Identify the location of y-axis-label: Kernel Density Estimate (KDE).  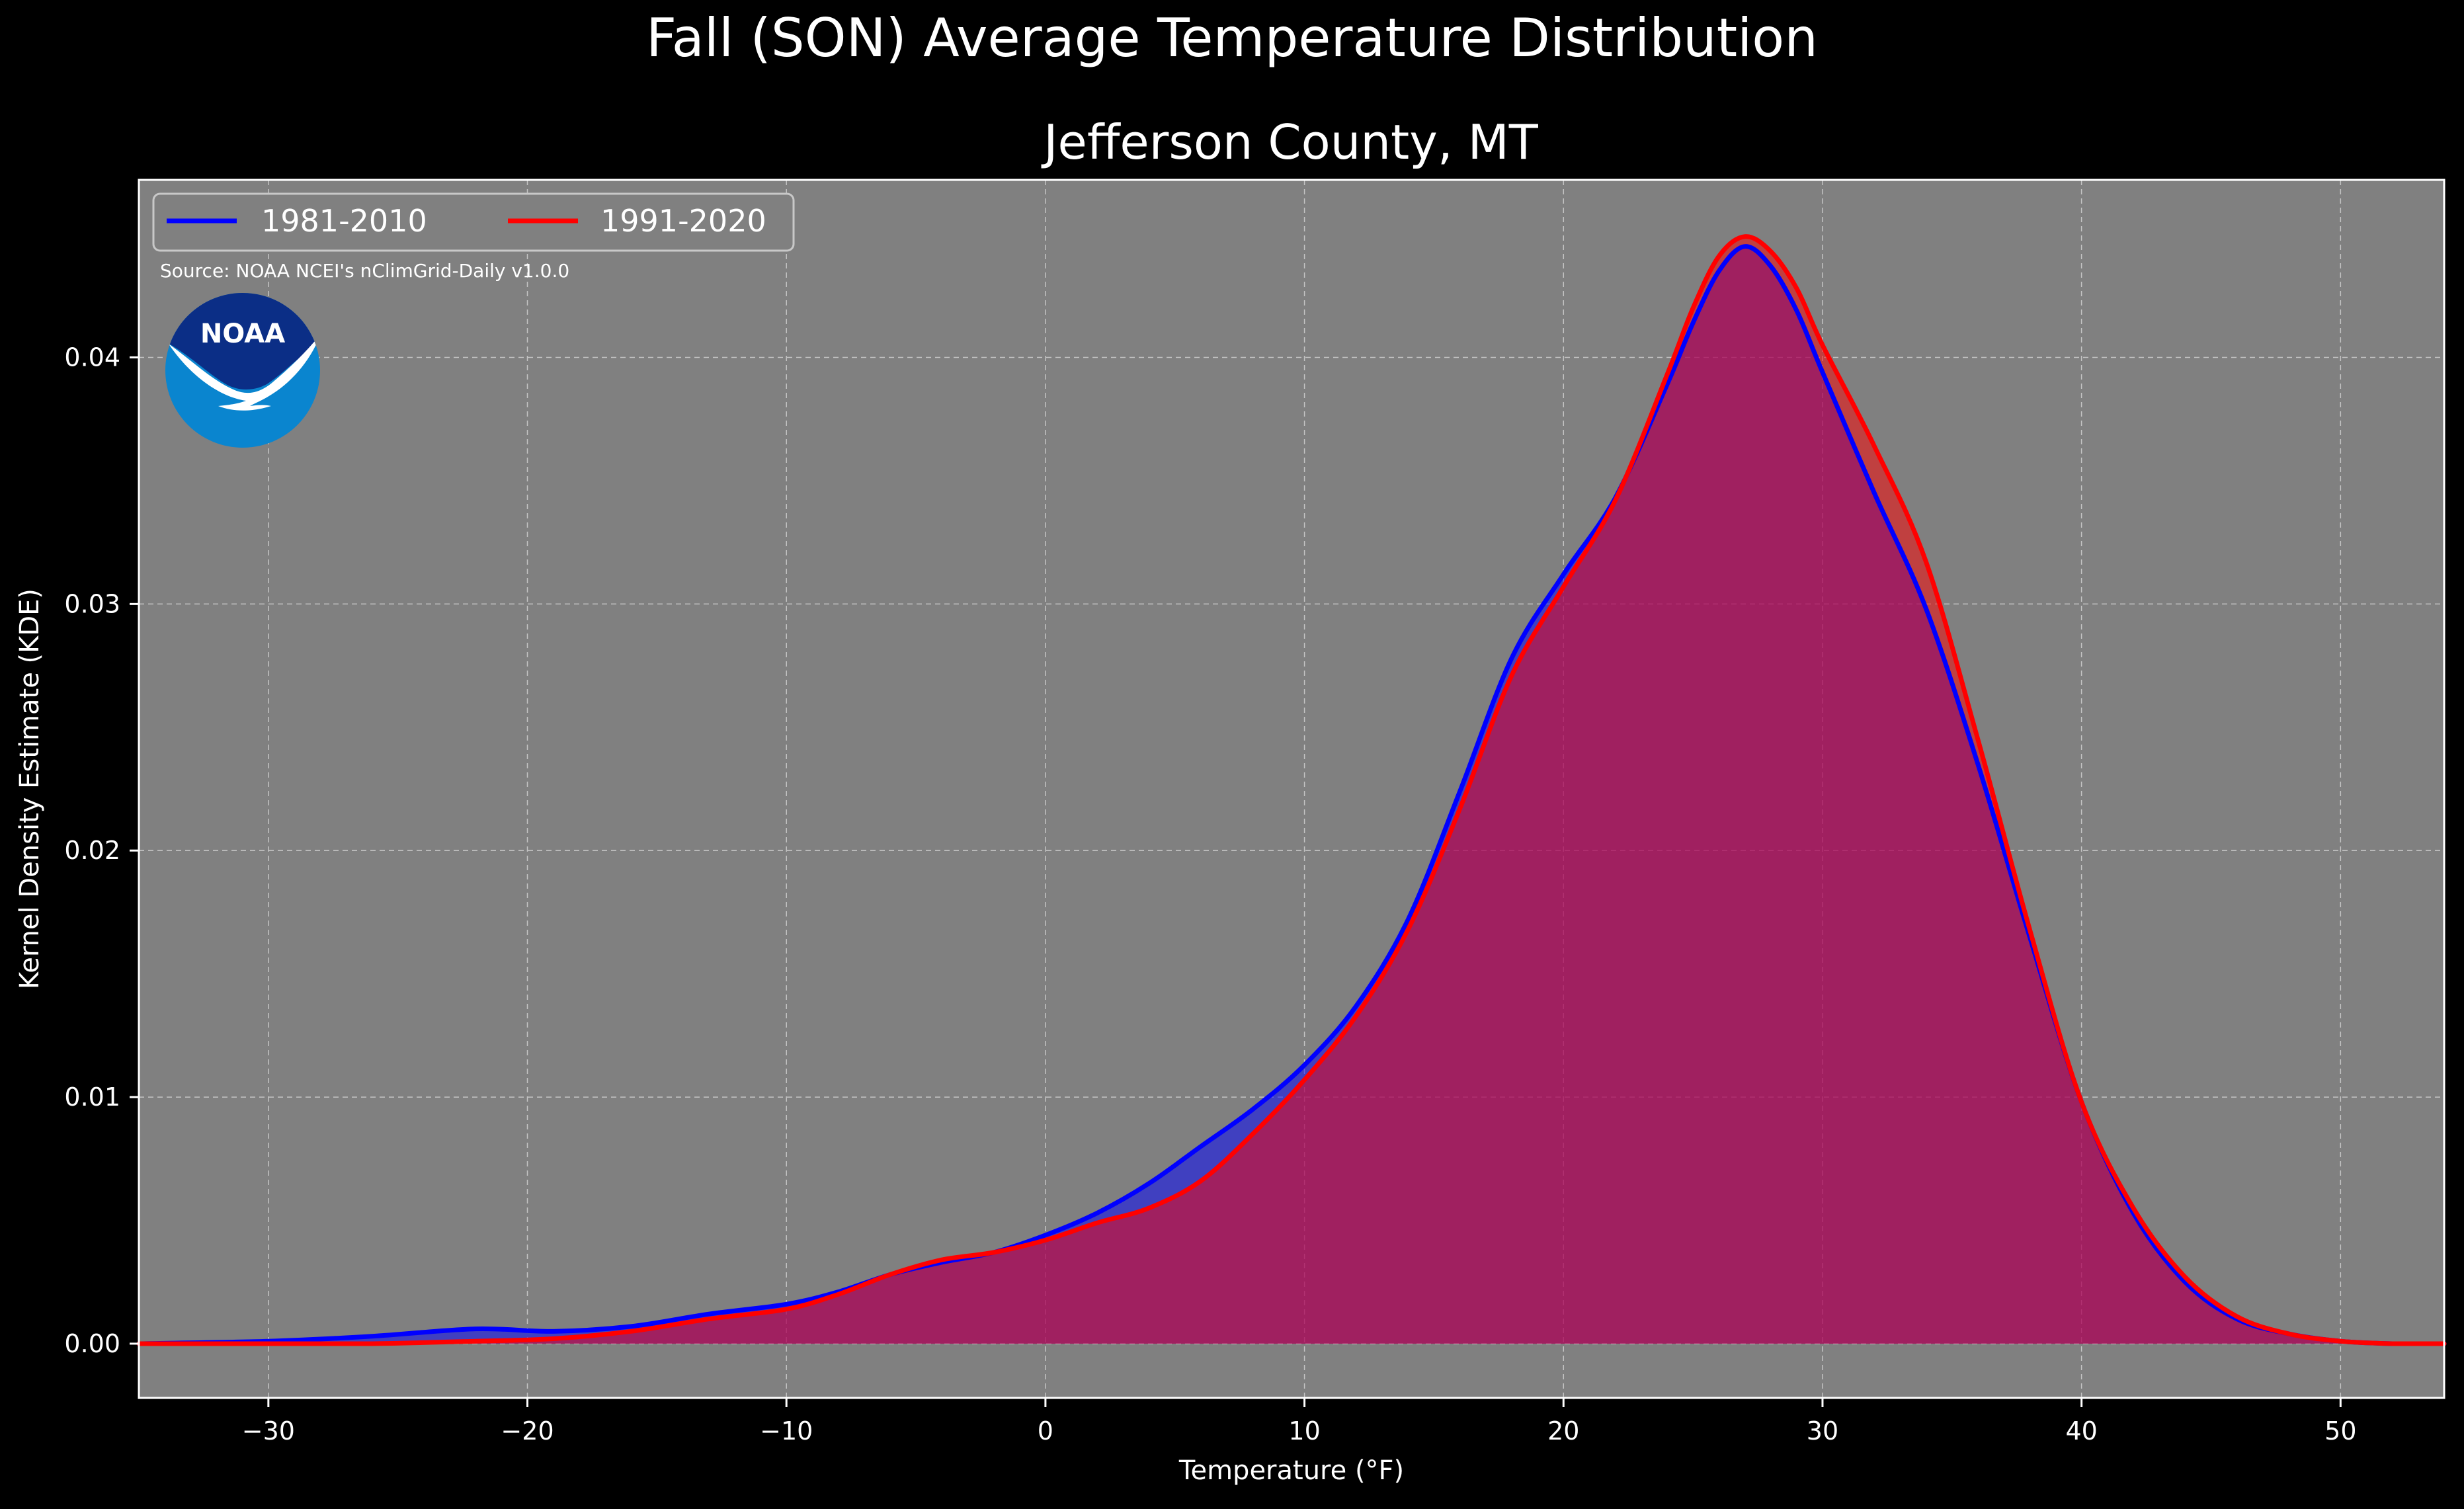
(30, 789).